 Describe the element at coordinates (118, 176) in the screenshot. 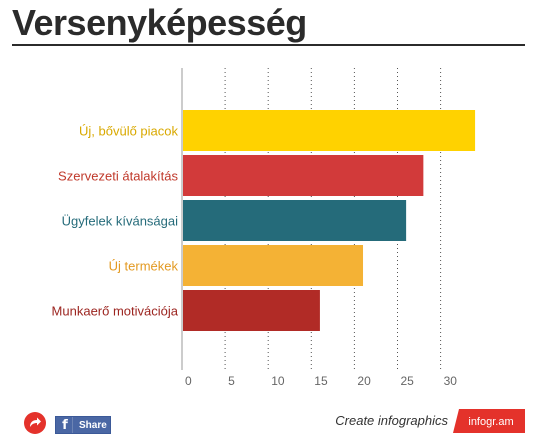

I see `category-label: Szervezeti átalakítás` at that location.